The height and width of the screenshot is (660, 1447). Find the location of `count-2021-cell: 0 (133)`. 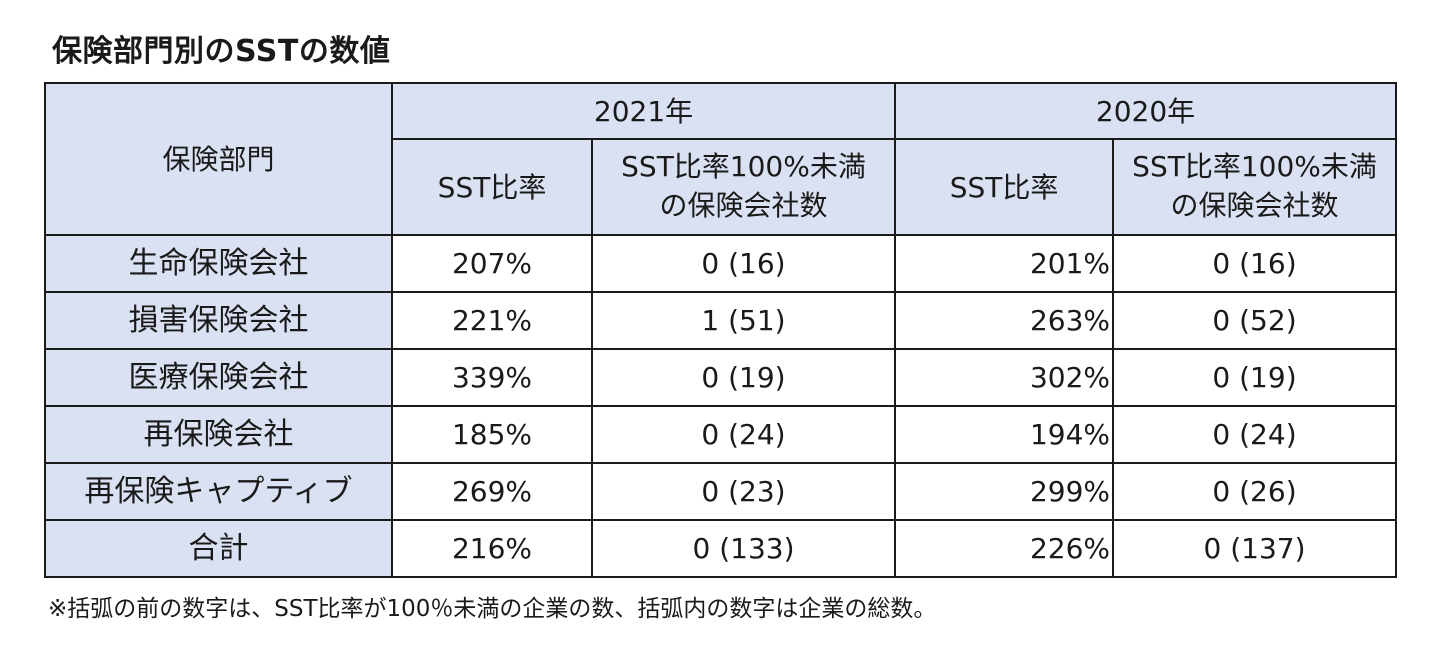

count-2021-cell: 0 (133) is located at coordinates (743, 548).